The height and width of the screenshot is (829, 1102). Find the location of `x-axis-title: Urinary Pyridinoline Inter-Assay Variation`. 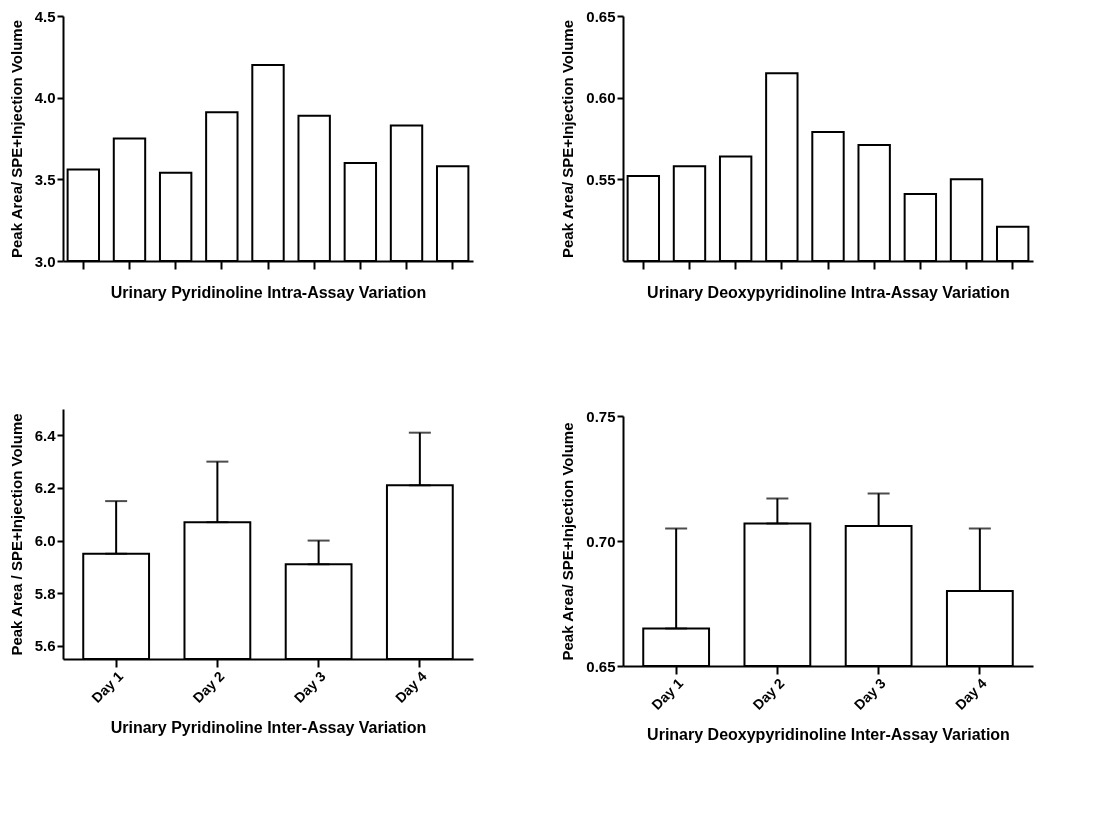

x-axis-title: Urinary Pyridinoline Inter-Assay Variation is located at coordinates (268, 727).